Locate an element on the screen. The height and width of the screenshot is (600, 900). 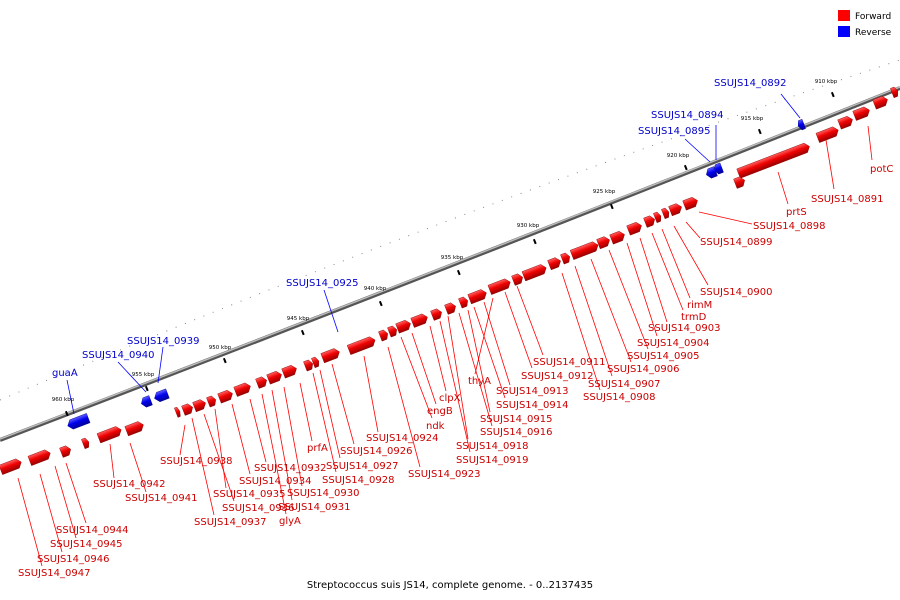
gene-label: SSUJS14_0930 is located at coordinates (323, 493).